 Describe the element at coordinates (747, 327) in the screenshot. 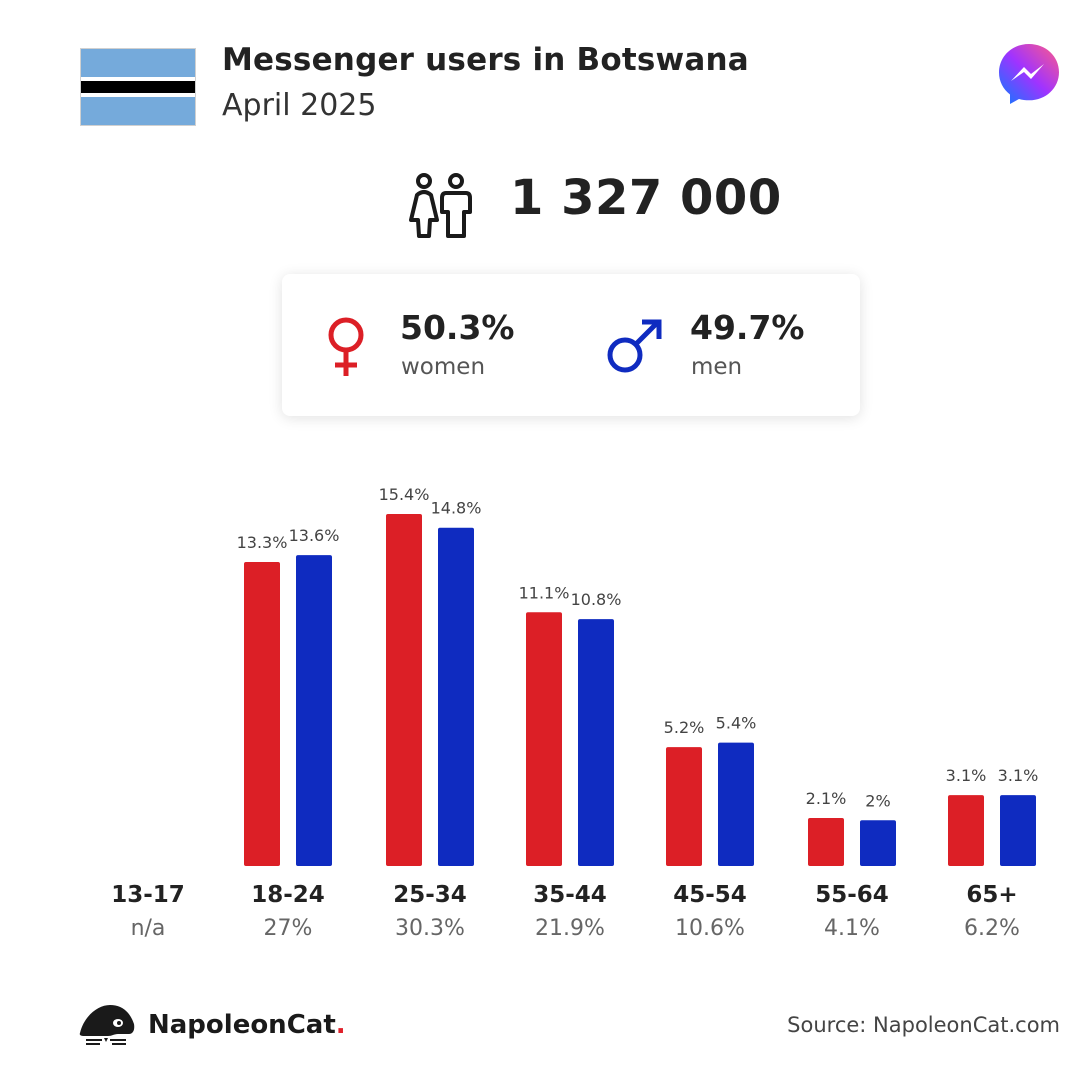

I see `men-percent: 49.7%` at that location.